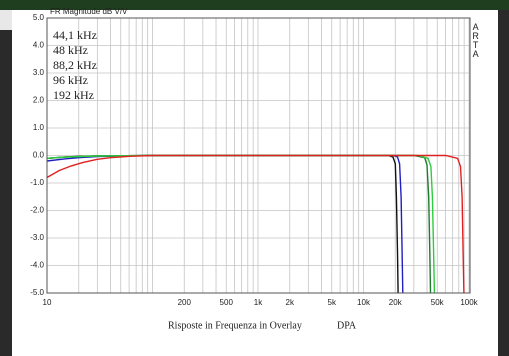 This screenshot has height=356, width=509. I want to click on chart-title: FR Magnitude dB V/V, so click(89, 11).